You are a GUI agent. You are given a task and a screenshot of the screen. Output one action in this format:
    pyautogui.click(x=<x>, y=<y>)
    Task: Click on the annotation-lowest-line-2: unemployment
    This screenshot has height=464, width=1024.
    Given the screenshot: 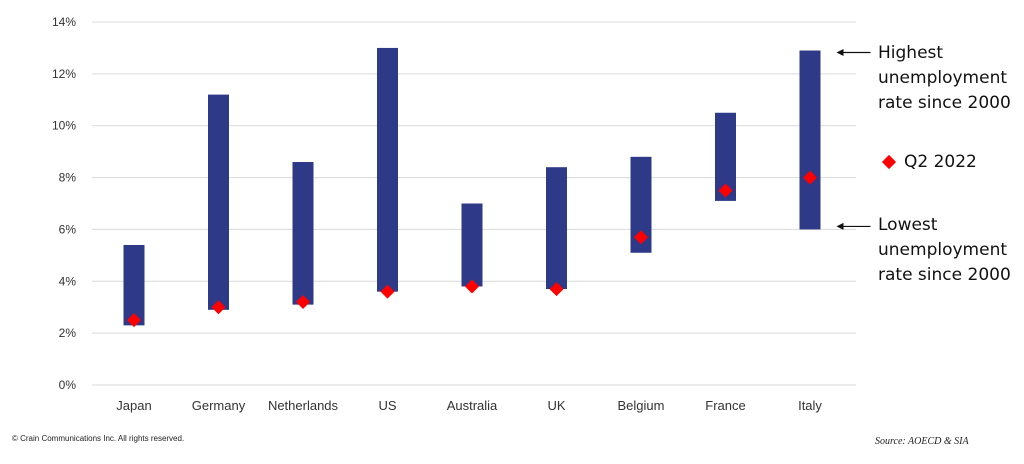 What is the action you would take?
    pyautogui.click(x=943, y=250)
    